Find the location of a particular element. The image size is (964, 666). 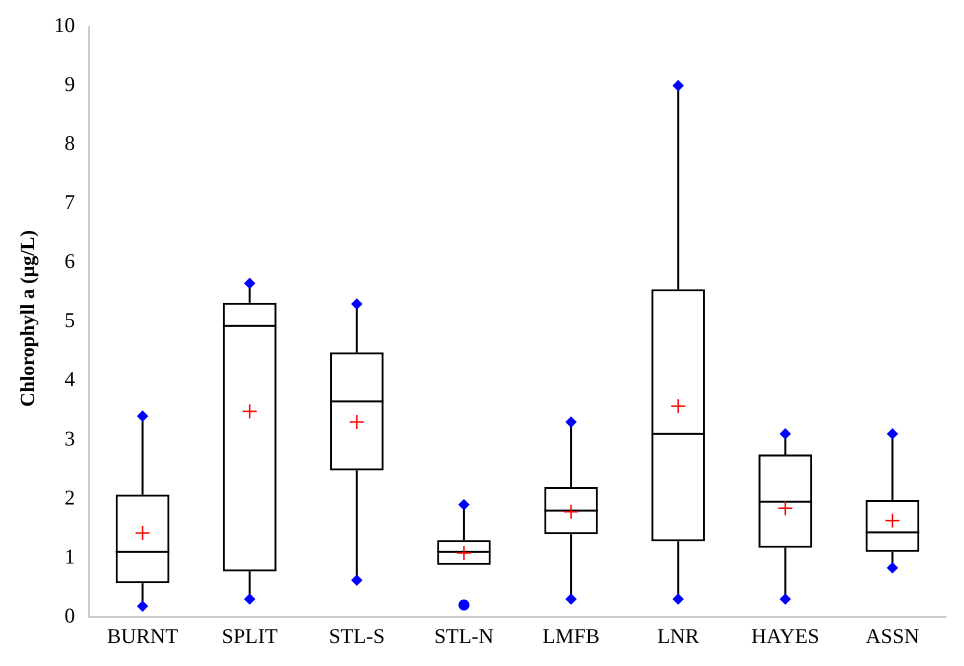

y-tick-label: 10 is located at coordinates (64, 25).